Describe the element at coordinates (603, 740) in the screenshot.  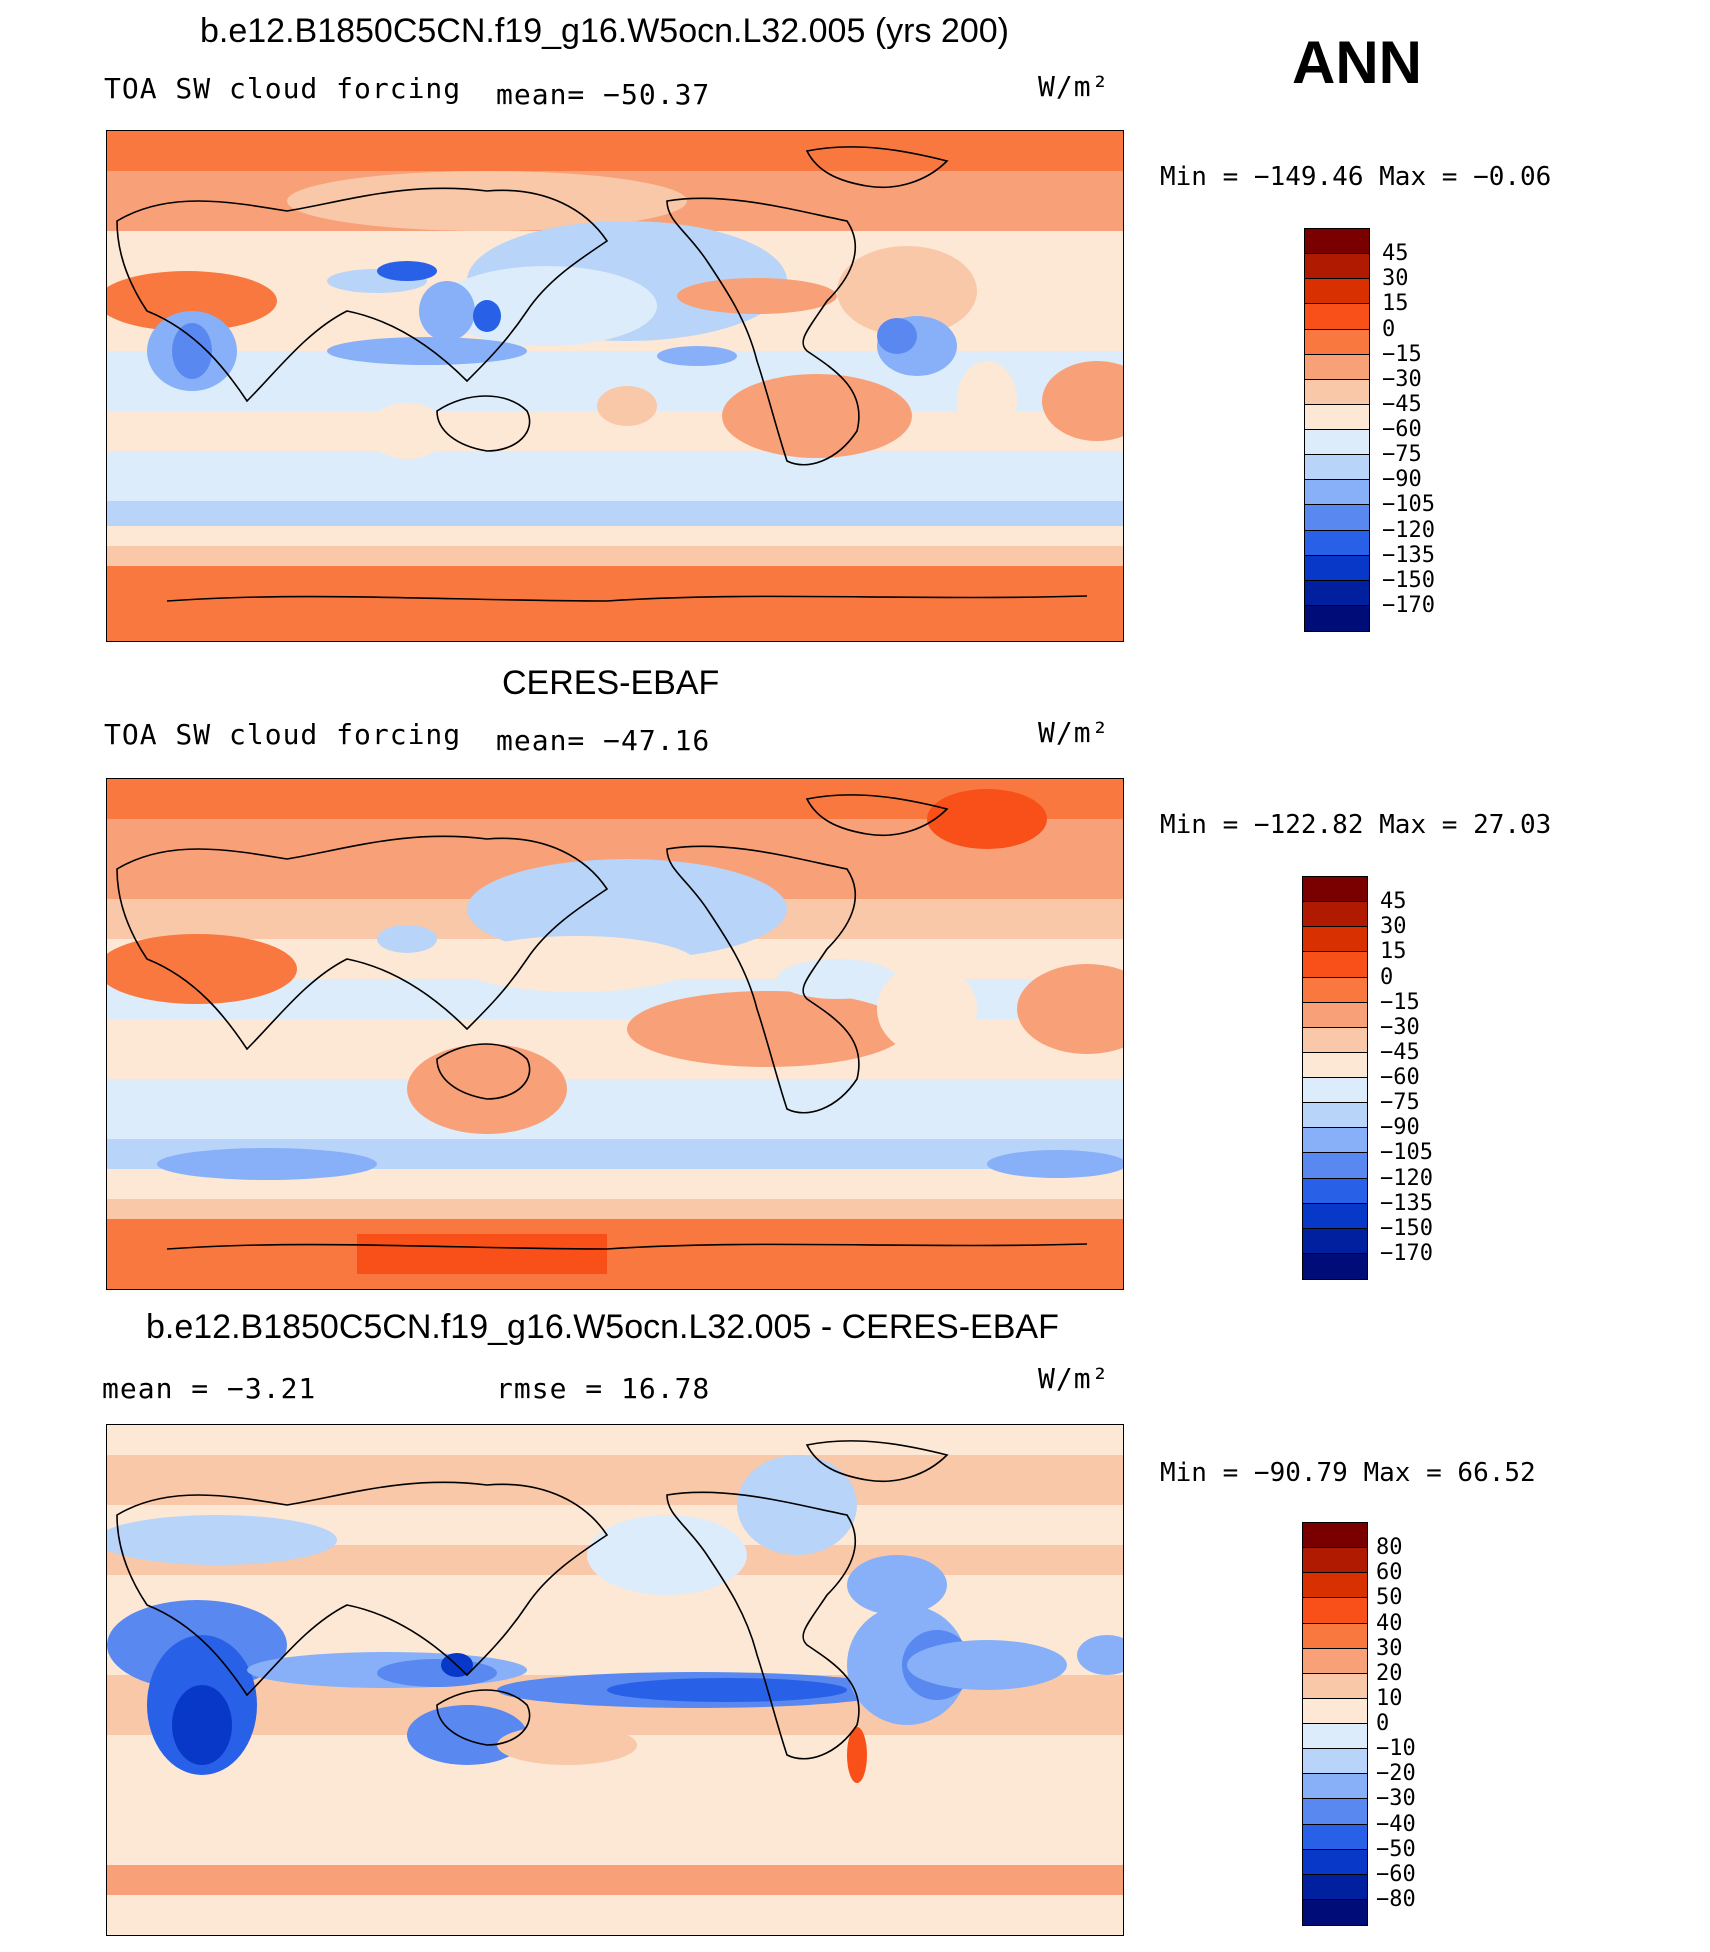
I see `panel-2-mean-label: mean= −47.16` at that location.